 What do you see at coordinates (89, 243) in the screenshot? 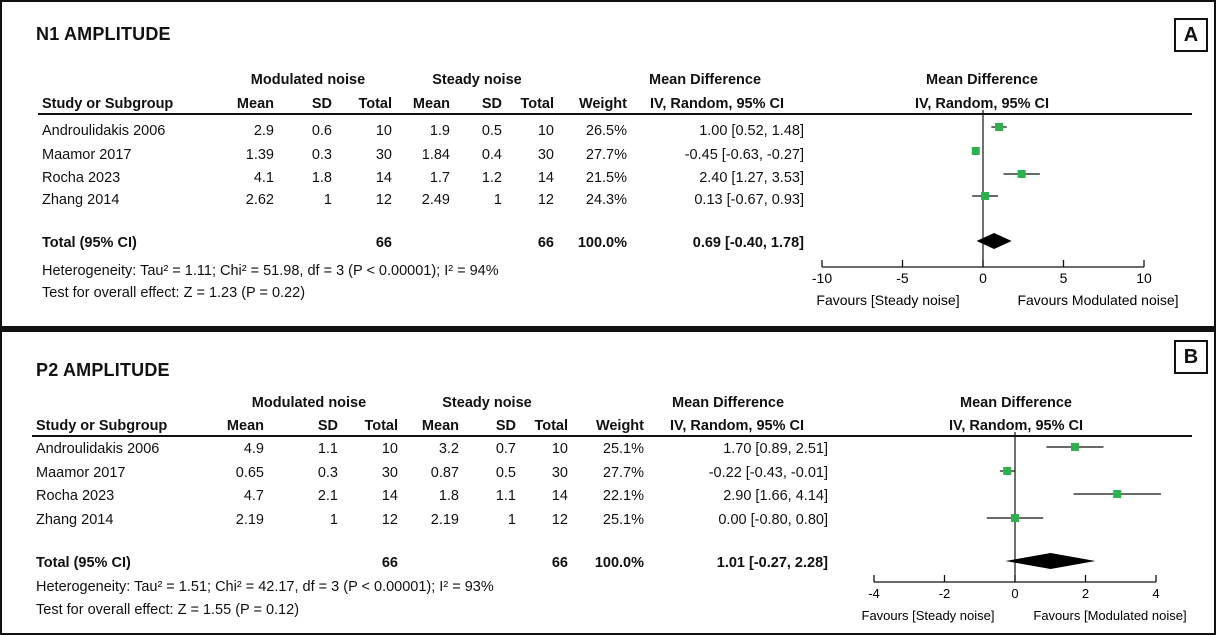
I see `total-label: Total (95% CI)` at bounding box center [89, 243].